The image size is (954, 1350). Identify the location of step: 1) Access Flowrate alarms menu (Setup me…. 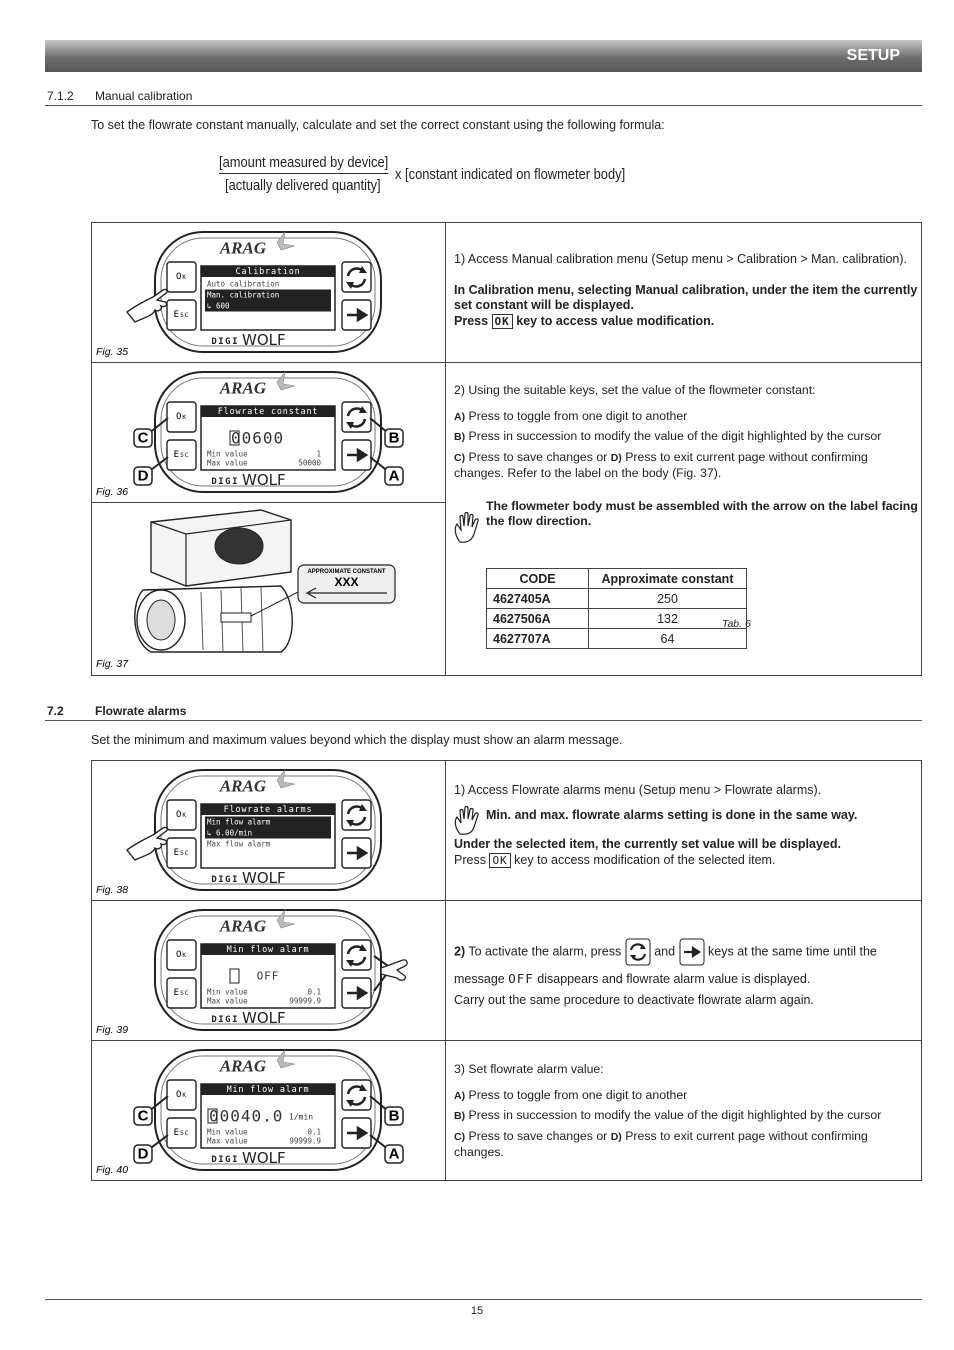
(638, 790).